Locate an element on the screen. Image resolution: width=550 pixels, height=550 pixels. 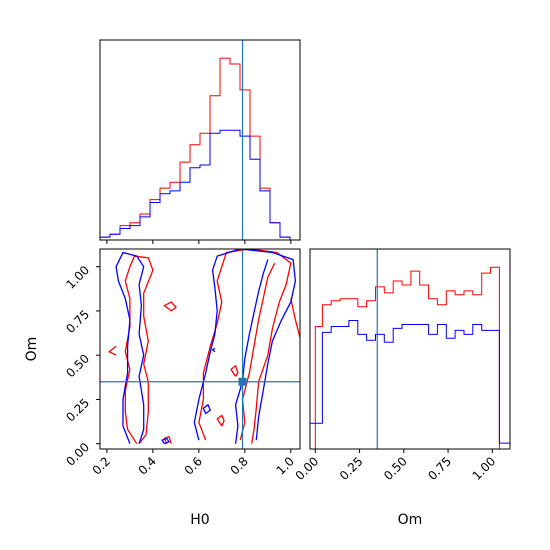
joint-frame is located at coordinates (200, 349).